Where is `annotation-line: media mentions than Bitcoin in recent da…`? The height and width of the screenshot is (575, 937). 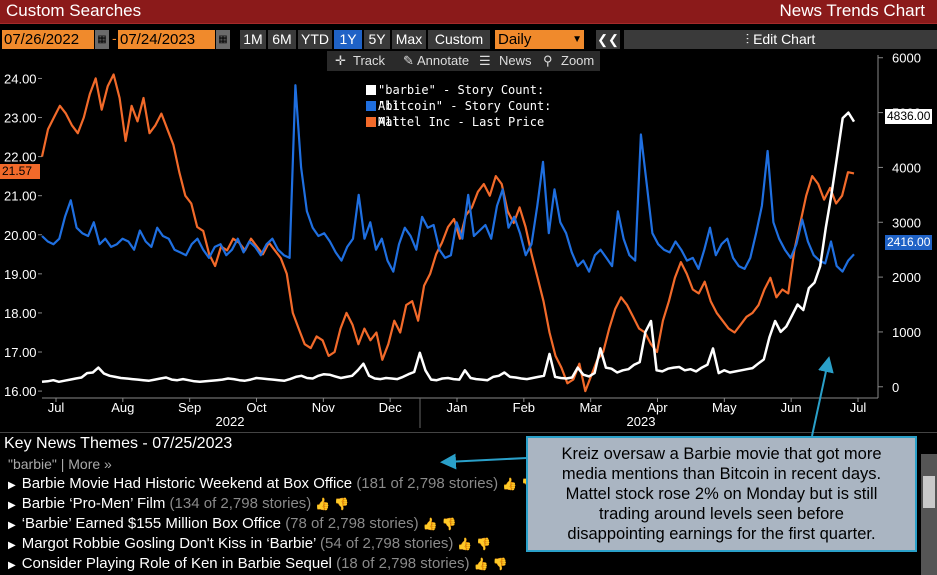 annotation-line: media mentions than Bitcoin in recent da… is located at coordinates (721, 474).